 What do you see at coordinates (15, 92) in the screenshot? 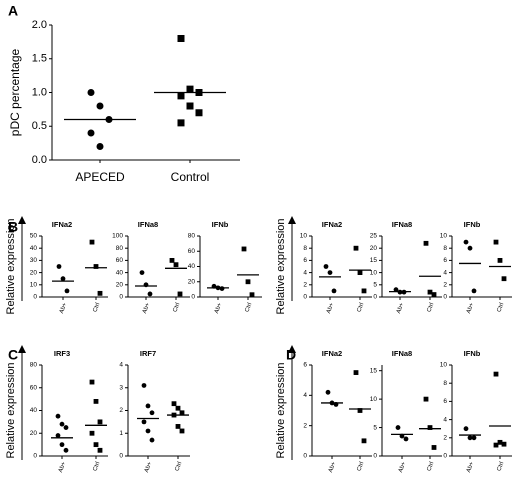
I see `y-axis-label: pDC percentage` at bounding box center [15, 92].